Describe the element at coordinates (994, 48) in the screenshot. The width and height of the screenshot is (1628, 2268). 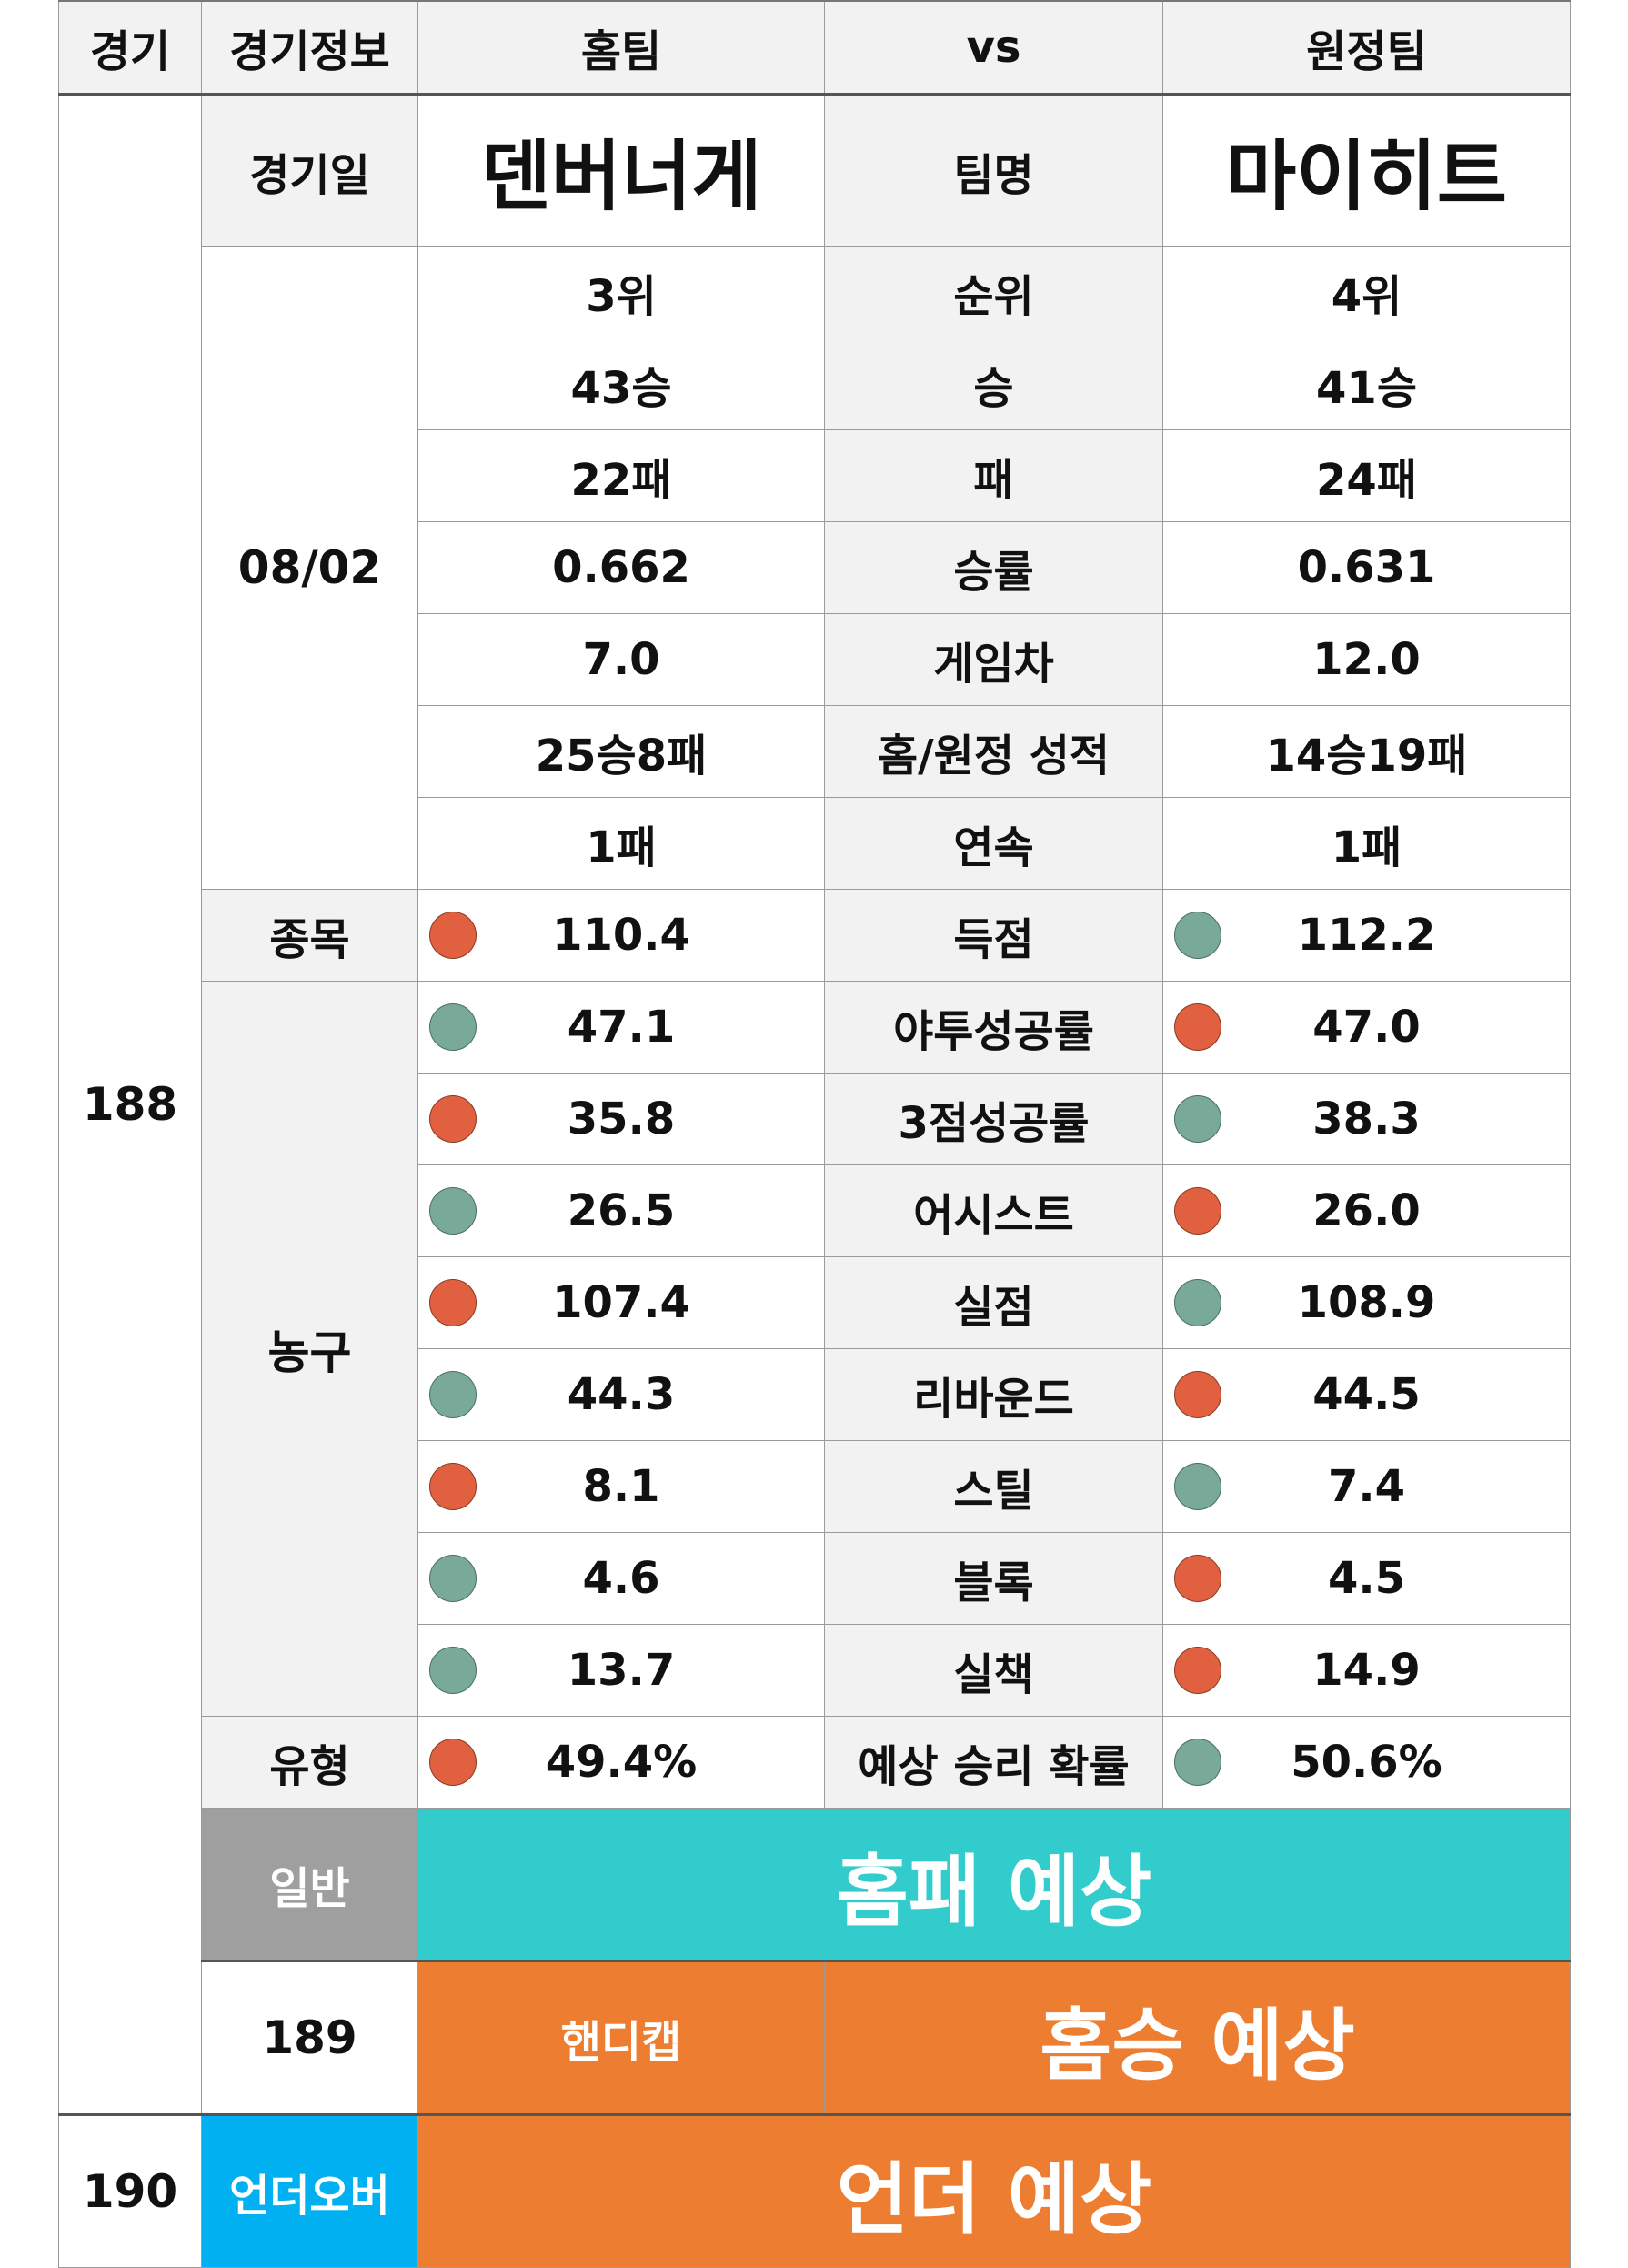
I see `header-vs: vs` at that location.